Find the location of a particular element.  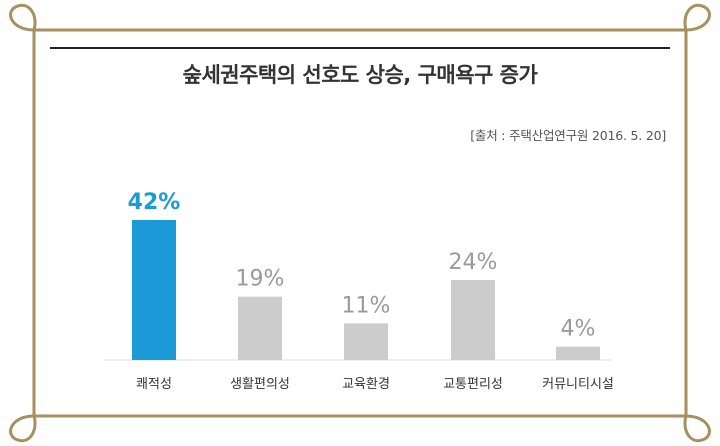

bar-value-label-1: 42% is located at coordinates (154, 202).